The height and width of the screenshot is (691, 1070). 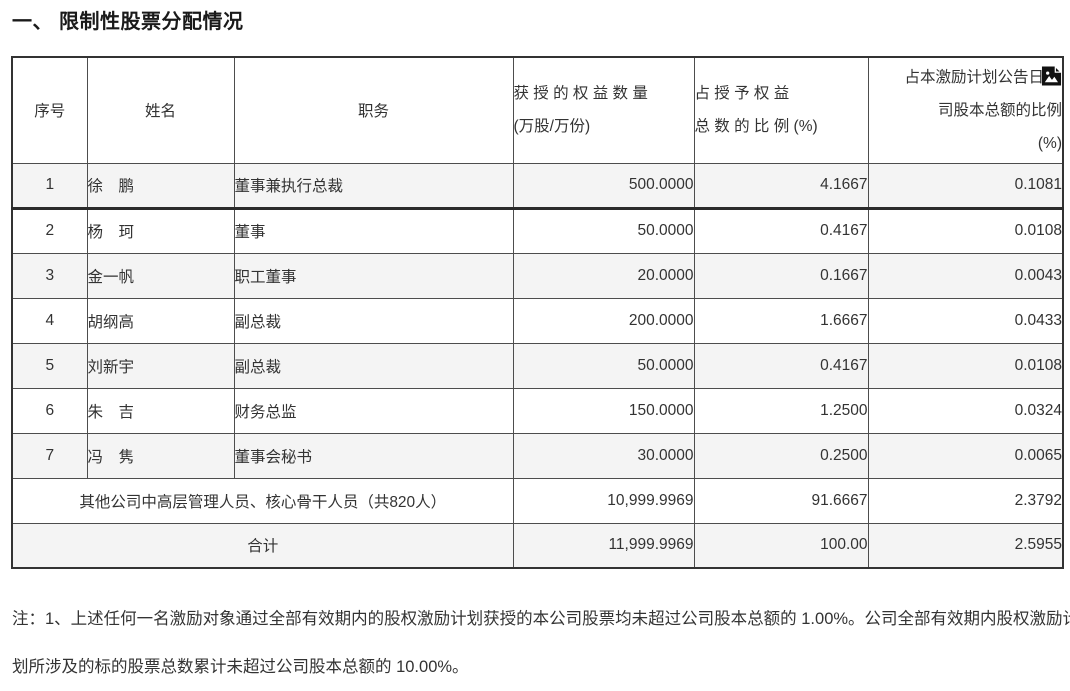 I want to click on header-name: 姓名, so click(x=160, y=110).